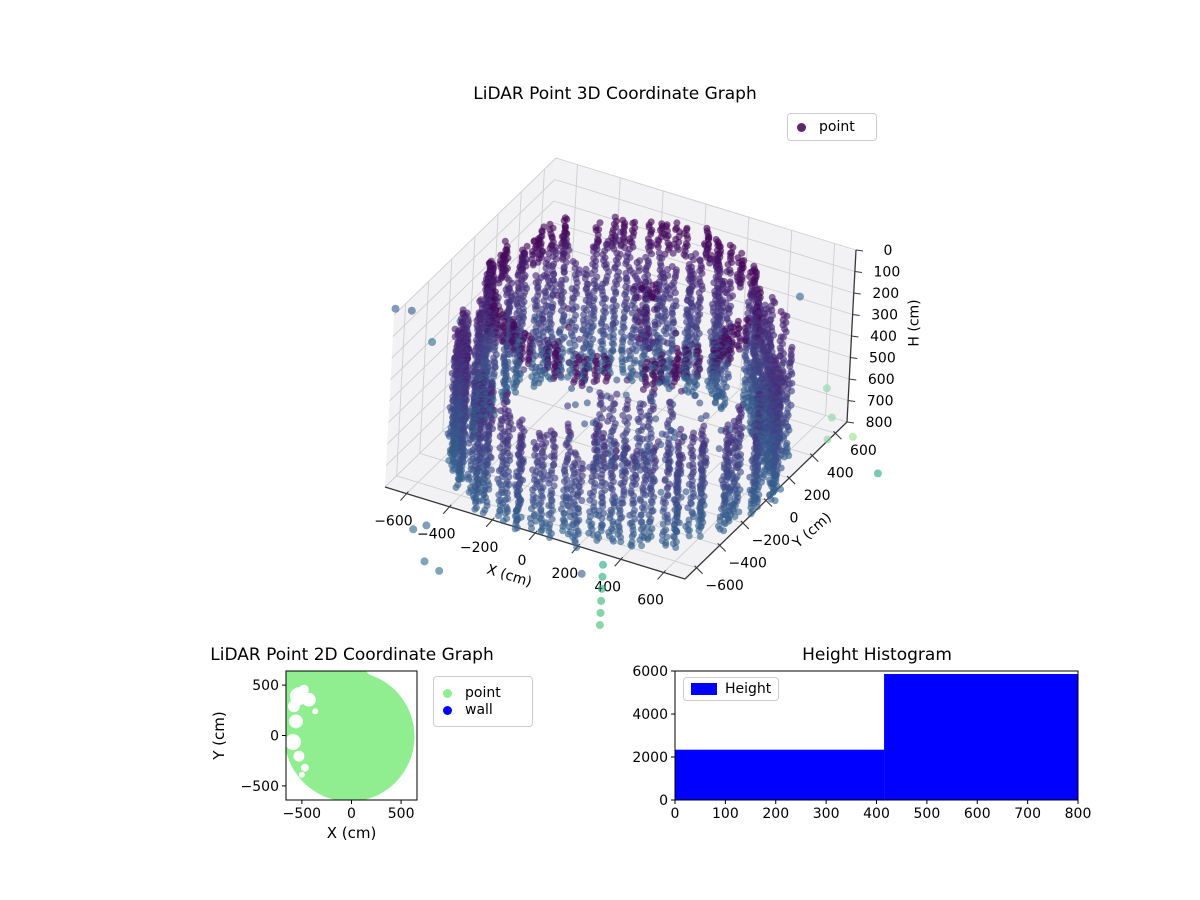 This screenshot has width=1200, height=900. I want to click on plot-2d-legend: point wall, so click(483, 701).